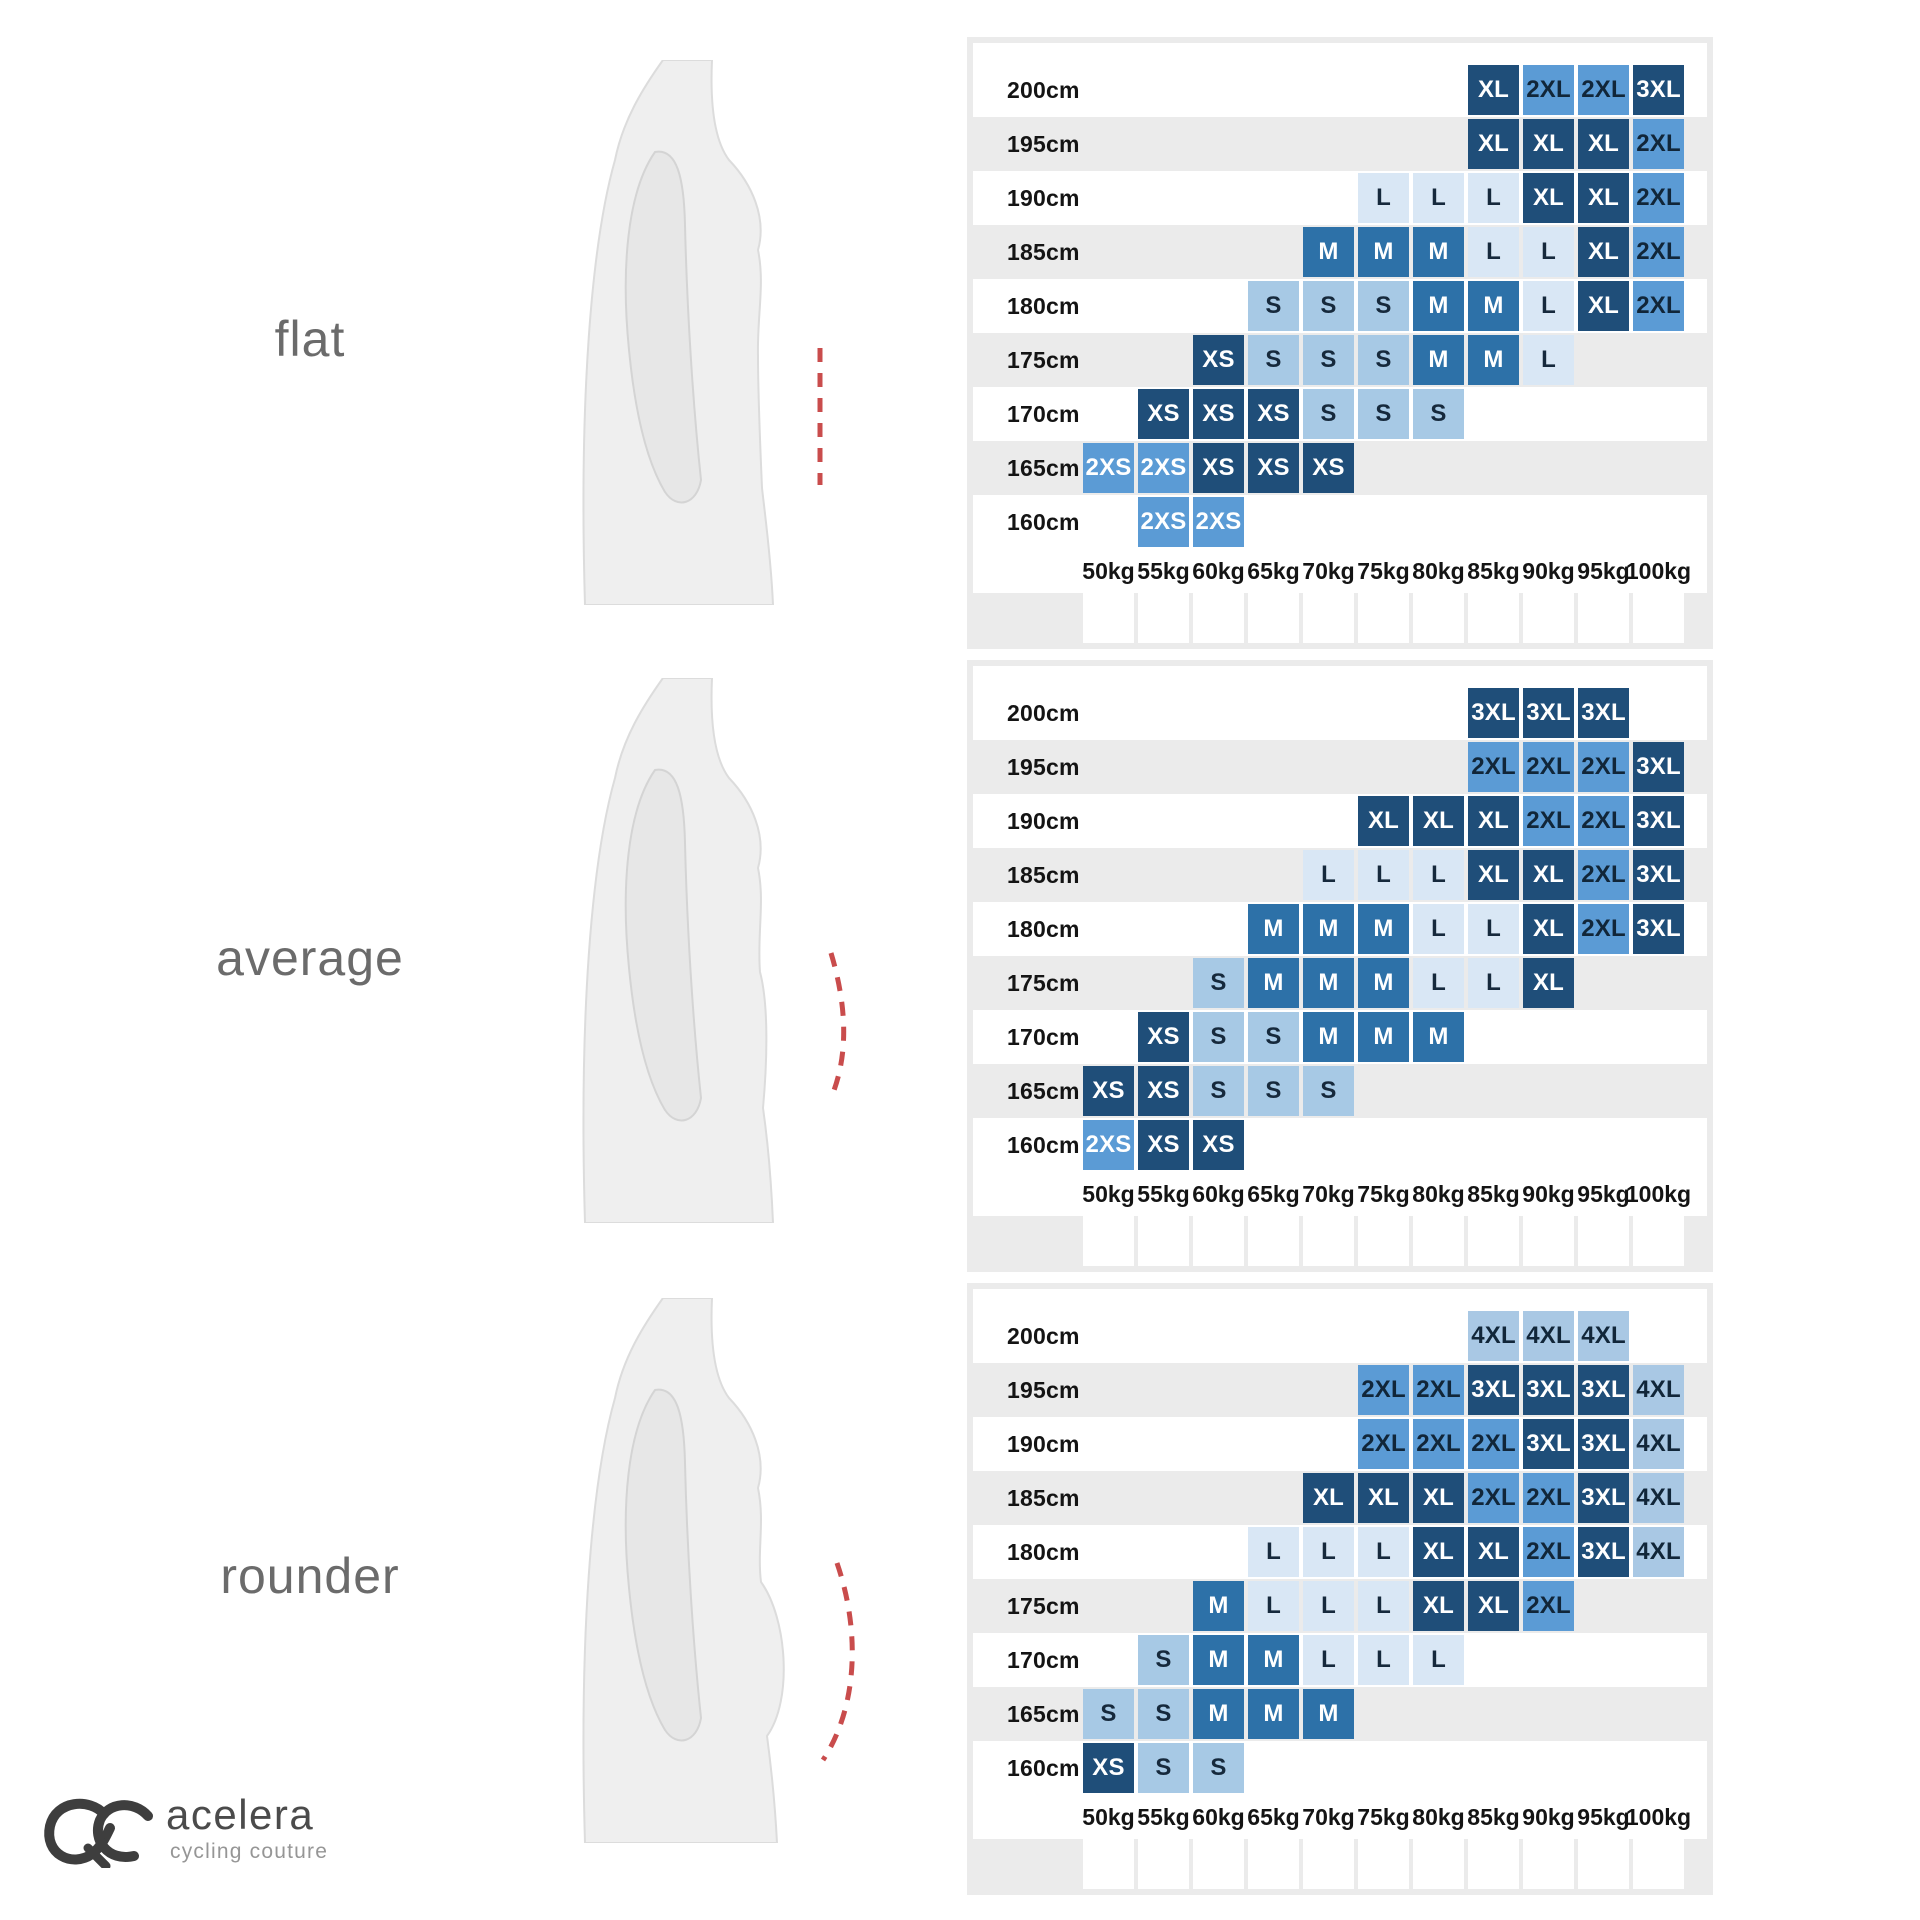 The width and height of the screenshot is (1920, 1920). I want to click on grid-row: 190cm XL XL XL 2XL 2XL 3XL, so click(1340, 821).